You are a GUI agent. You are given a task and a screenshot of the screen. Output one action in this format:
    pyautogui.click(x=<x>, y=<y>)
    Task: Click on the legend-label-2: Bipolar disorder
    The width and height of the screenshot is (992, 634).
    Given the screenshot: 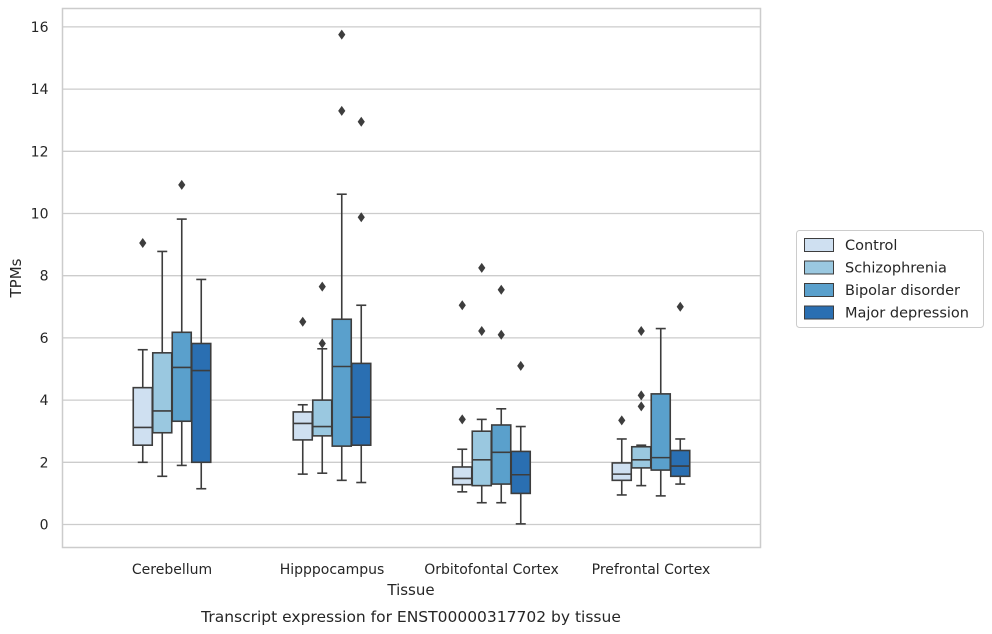 What is the action you would take?
    pyautogui.click(x=902, y=291)
    